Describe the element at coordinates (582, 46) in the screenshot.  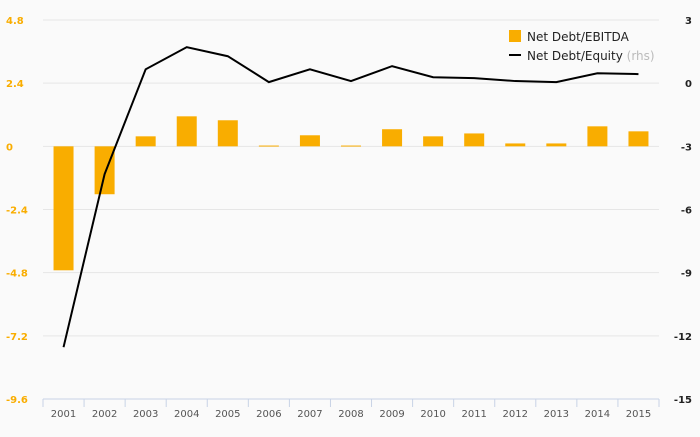
I see `legend: Net Debt/EBITDA Net Debt/Equity (rhs)` at that location.